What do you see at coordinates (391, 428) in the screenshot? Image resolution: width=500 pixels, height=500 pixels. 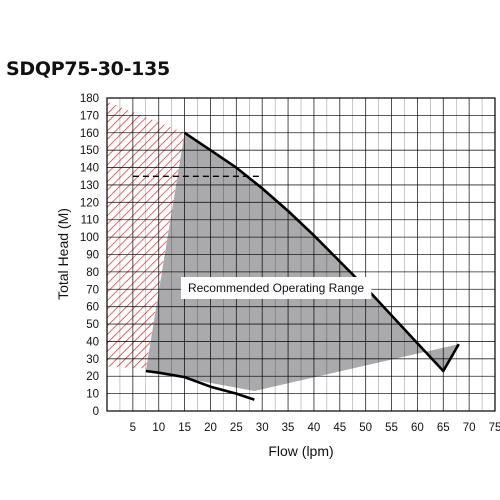 I see `x-tick-label: 55` at bounding box center [391, 428].